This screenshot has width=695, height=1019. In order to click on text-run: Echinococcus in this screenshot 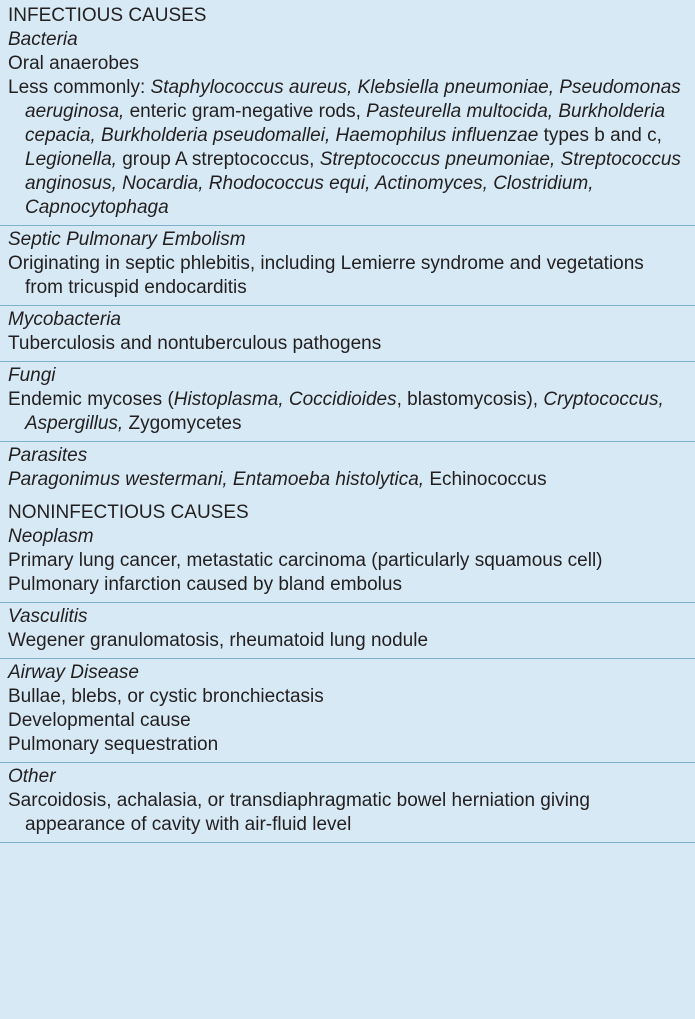, I will do `click(485, 479)`.